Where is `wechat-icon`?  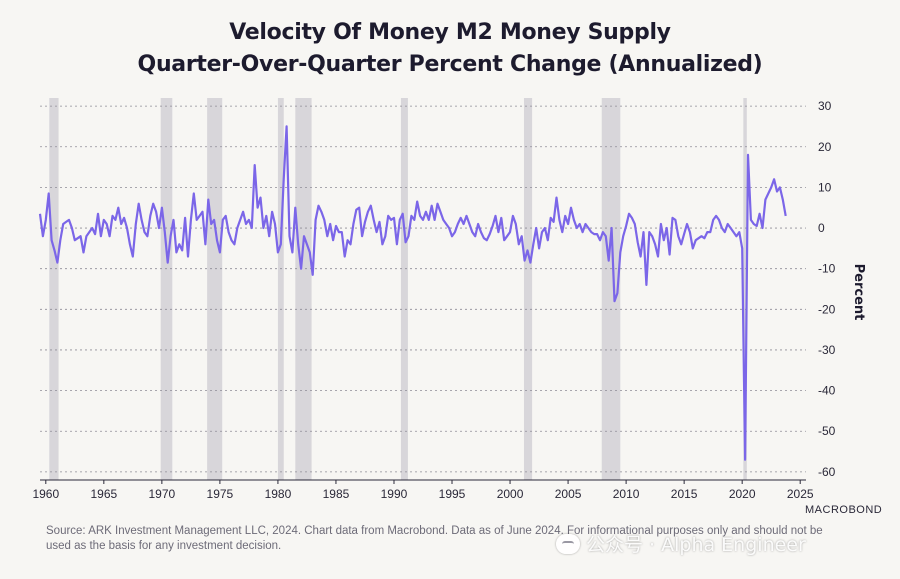
wechat-icon is located at coordinates (568, 543).